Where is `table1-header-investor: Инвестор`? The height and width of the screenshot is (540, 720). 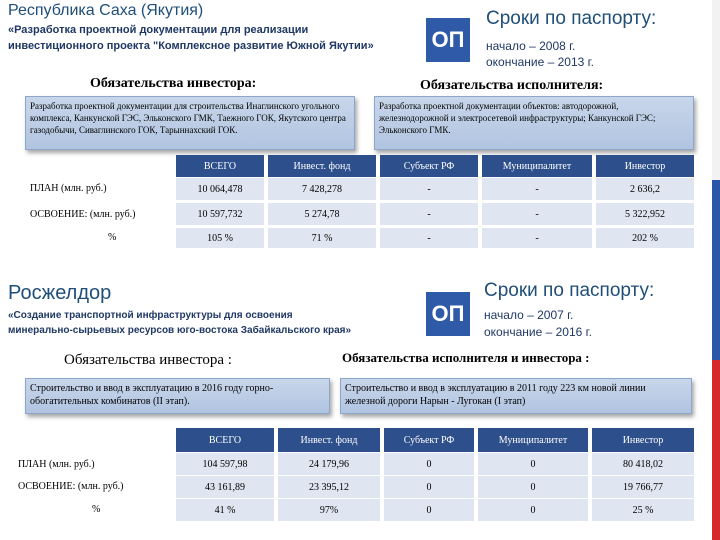 table1-header-investor: Инвестор is located at coordinates (645, 166).